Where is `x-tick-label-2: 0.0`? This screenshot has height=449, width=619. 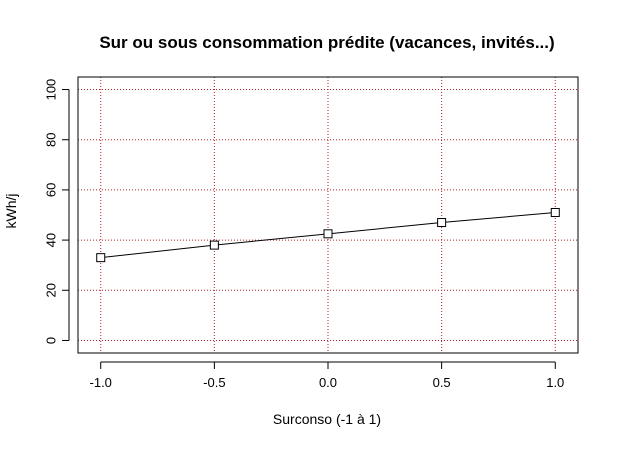
x-tick-label-2: 0.0 is located at coordinates (328, 382).